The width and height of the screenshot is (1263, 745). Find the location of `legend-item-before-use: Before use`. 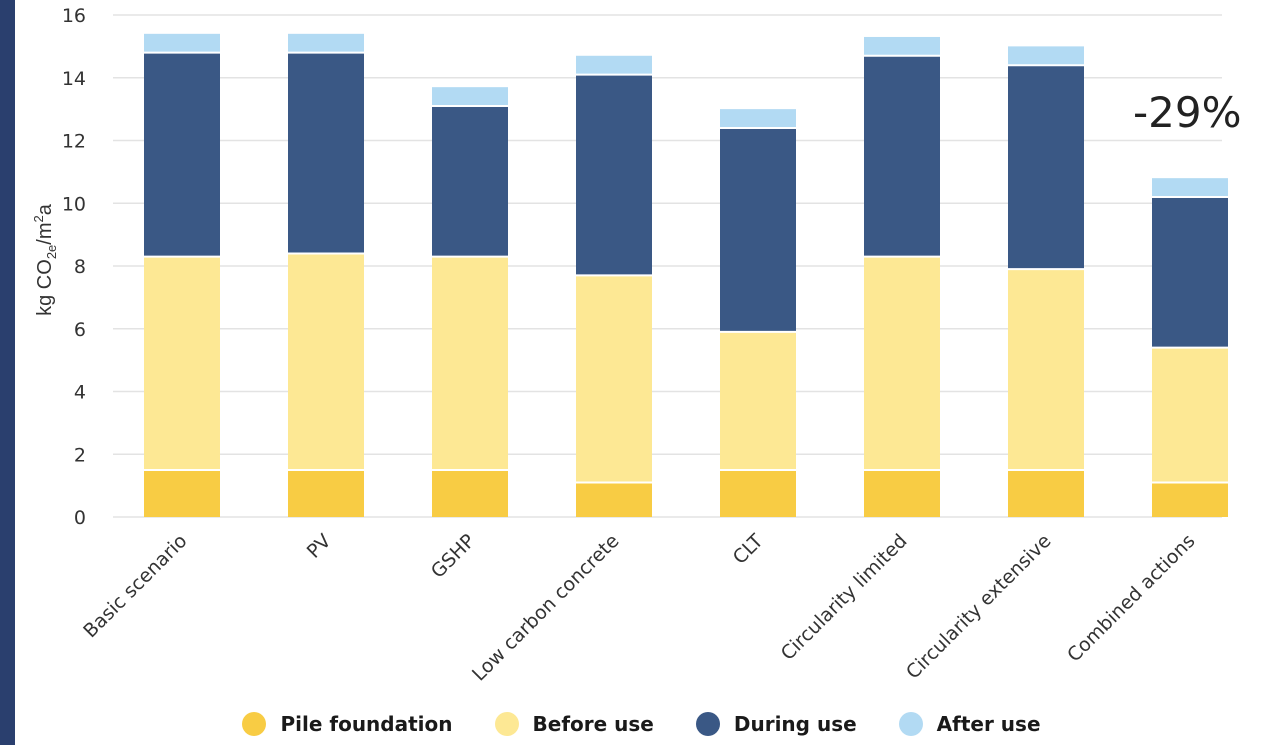

legend-item-before-use: Before use is located at coordinates (574, 724).